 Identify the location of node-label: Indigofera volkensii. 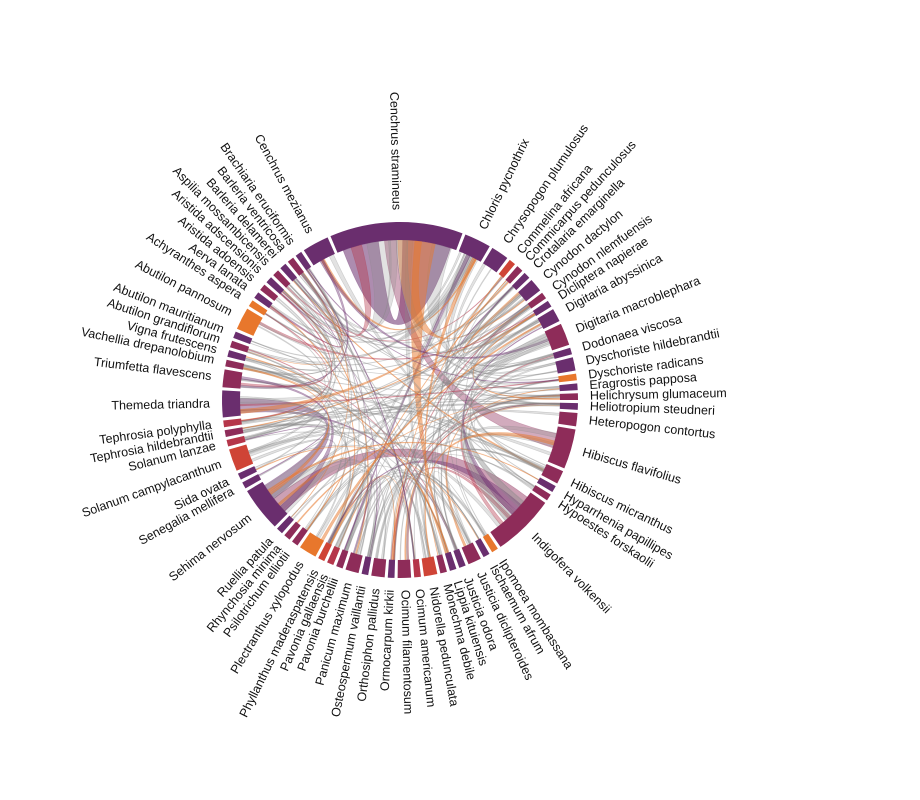
(571, 573).